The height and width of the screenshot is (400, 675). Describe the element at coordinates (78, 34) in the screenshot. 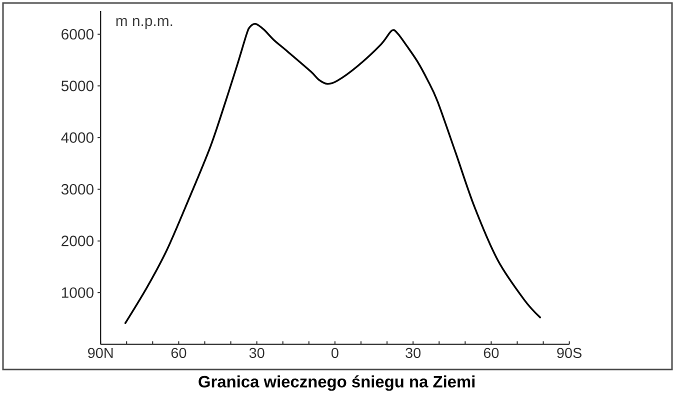

I see `y-tick-label: 6000` at that location.